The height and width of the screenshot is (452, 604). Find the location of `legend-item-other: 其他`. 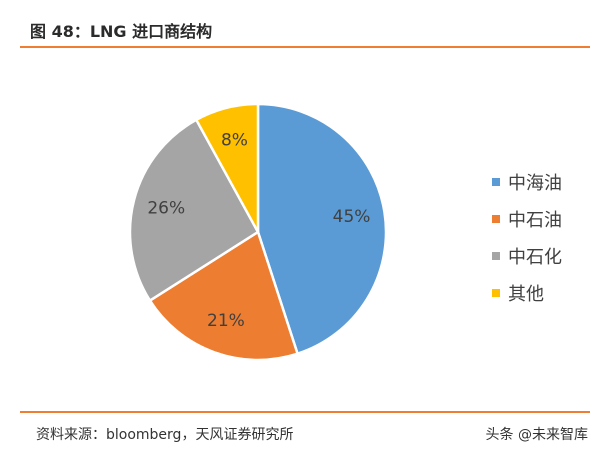

legend-item-other: 其他 is located at coordinates (527, 292).